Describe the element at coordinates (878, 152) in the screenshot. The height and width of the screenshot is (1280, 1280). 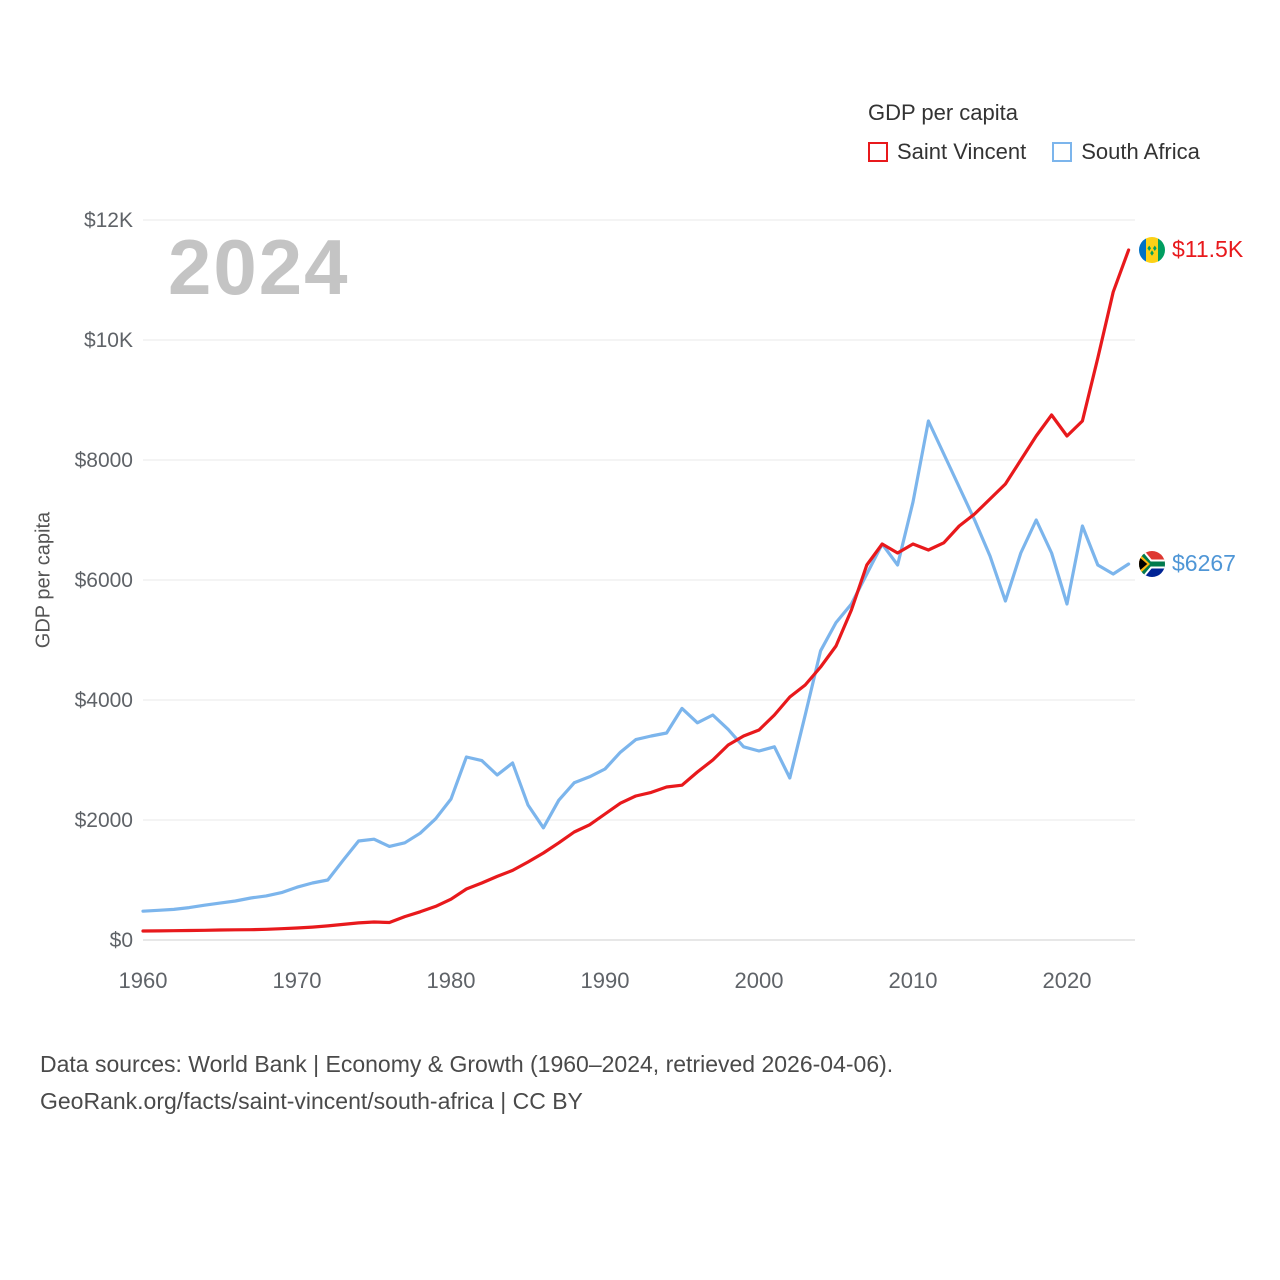
I see `saint-vincent-swatch-icon` at that location.